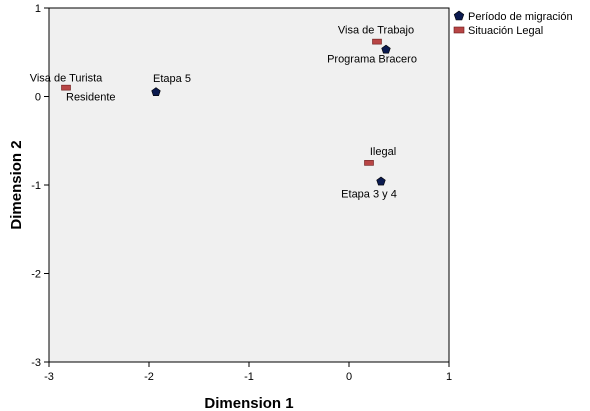 The height and width of the screenshot is (411, 590). I want to click on point-etapa-3-y-4-label: Etapa 3 y 4, so click(369, 194).